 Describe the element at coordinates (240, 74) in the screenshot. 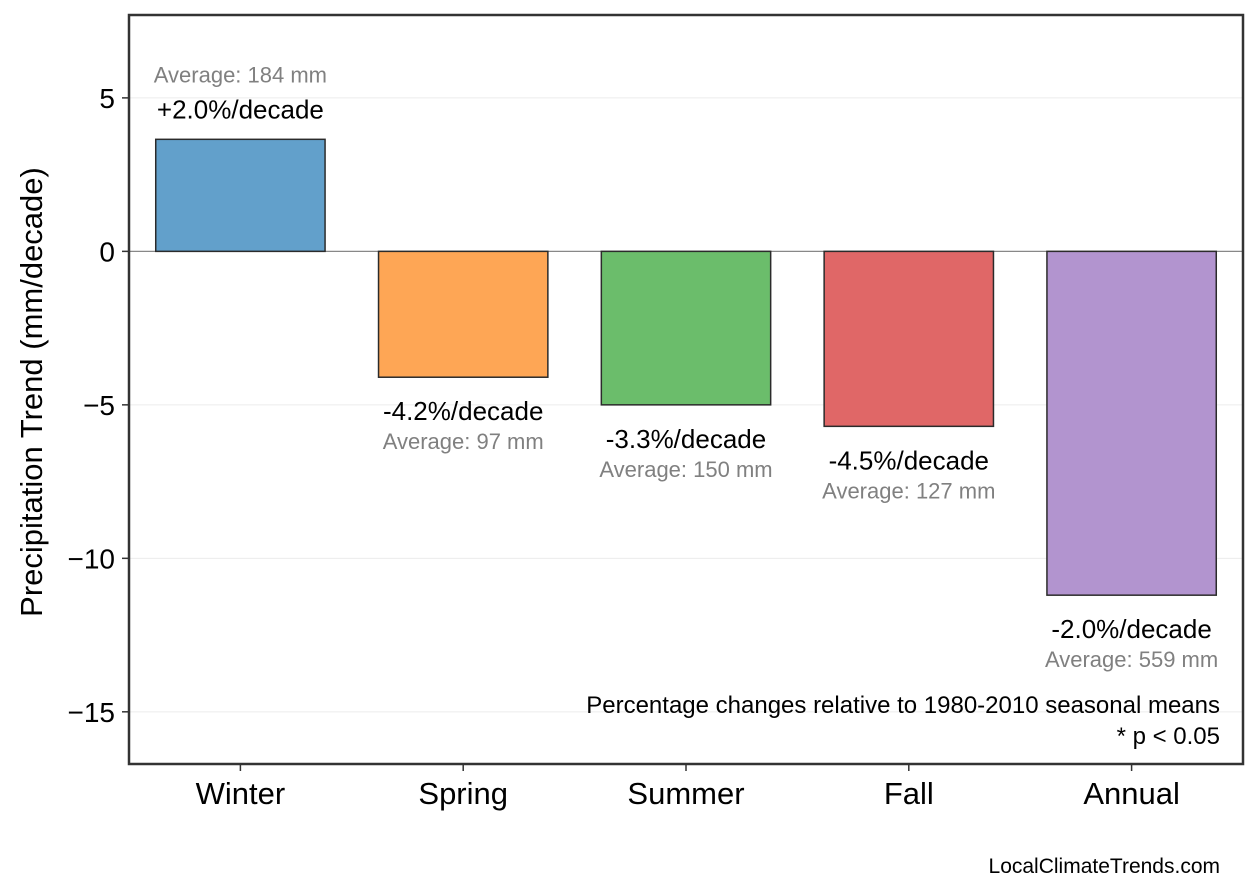

I see `average-label-winter: Average: 184 mm` at that location.